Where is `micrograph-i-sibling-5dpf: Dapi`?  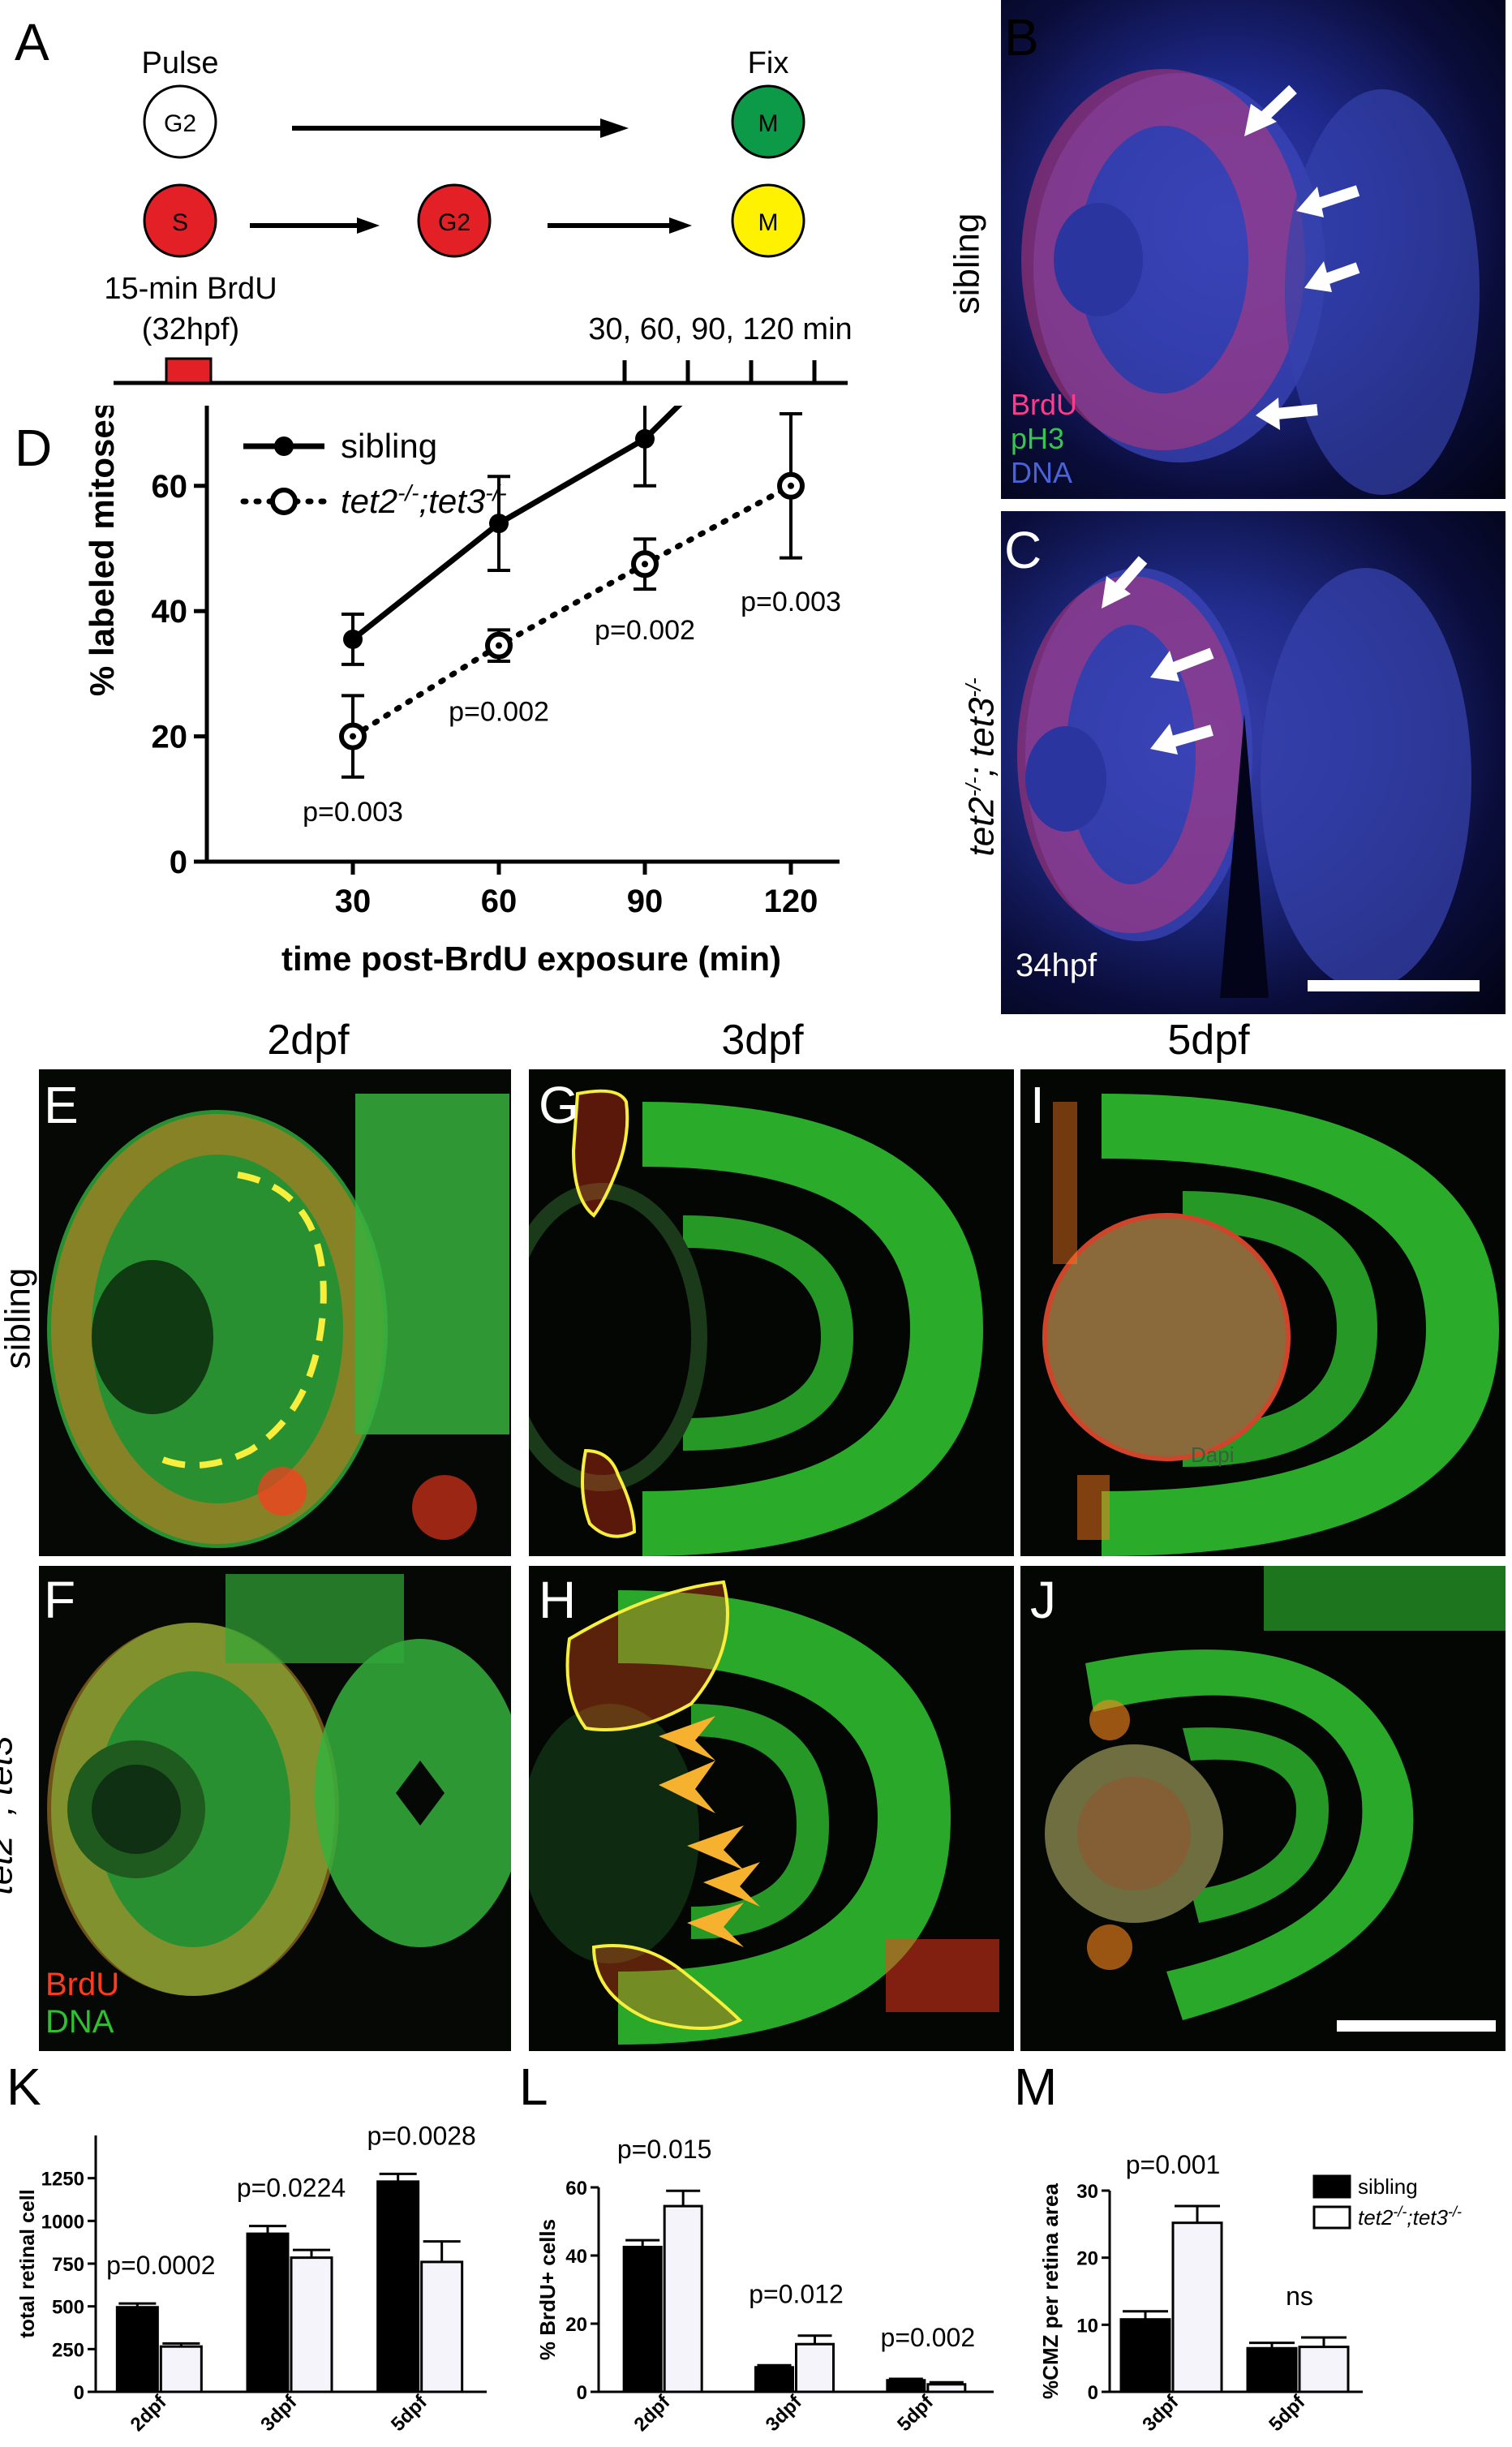 micrograph-i-sibling-5dpf: Dapi is located at coordinates (1263, 1312).